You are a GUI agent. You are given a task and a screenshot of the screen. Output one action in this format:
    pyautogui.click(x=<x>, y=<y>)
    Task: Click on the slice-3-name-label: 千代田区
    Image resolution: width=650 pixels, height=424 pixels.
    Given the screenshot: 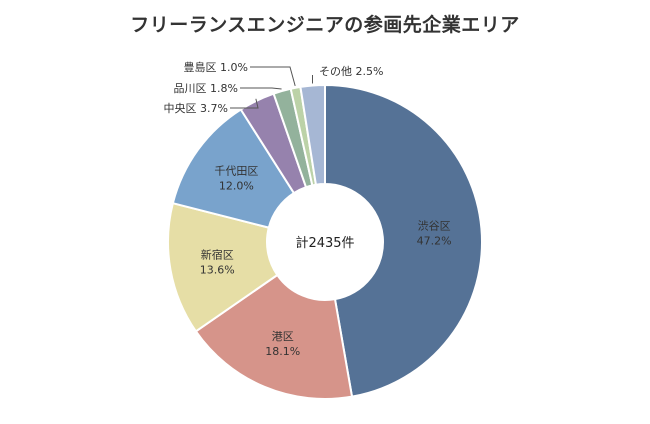 What is the action you would take?
    pyautogui.click(x=236, y=171)
    